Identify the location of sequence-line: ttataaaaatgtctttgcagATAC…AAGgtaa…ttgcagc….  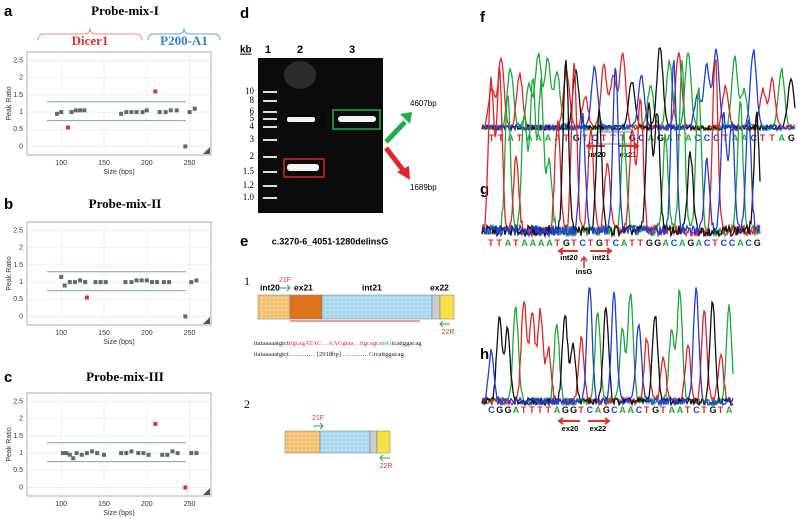
(338, 343).